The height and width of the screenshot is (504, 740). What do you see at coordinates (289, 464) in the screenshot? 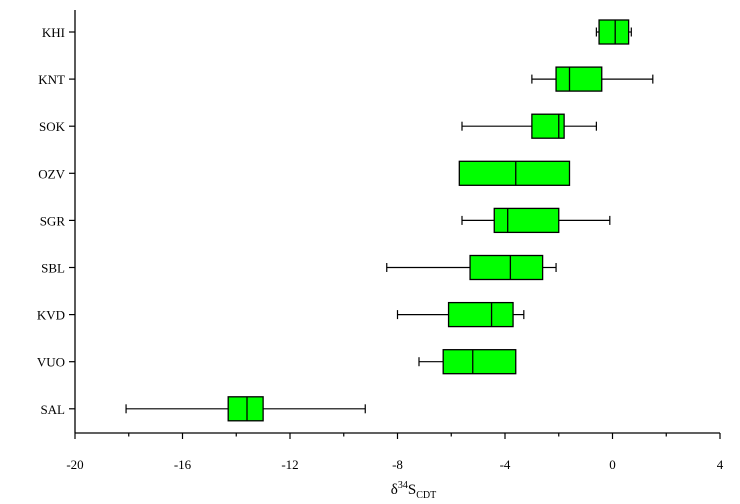
I see `x-tick-label: -12` at bounding box center [289, 464].